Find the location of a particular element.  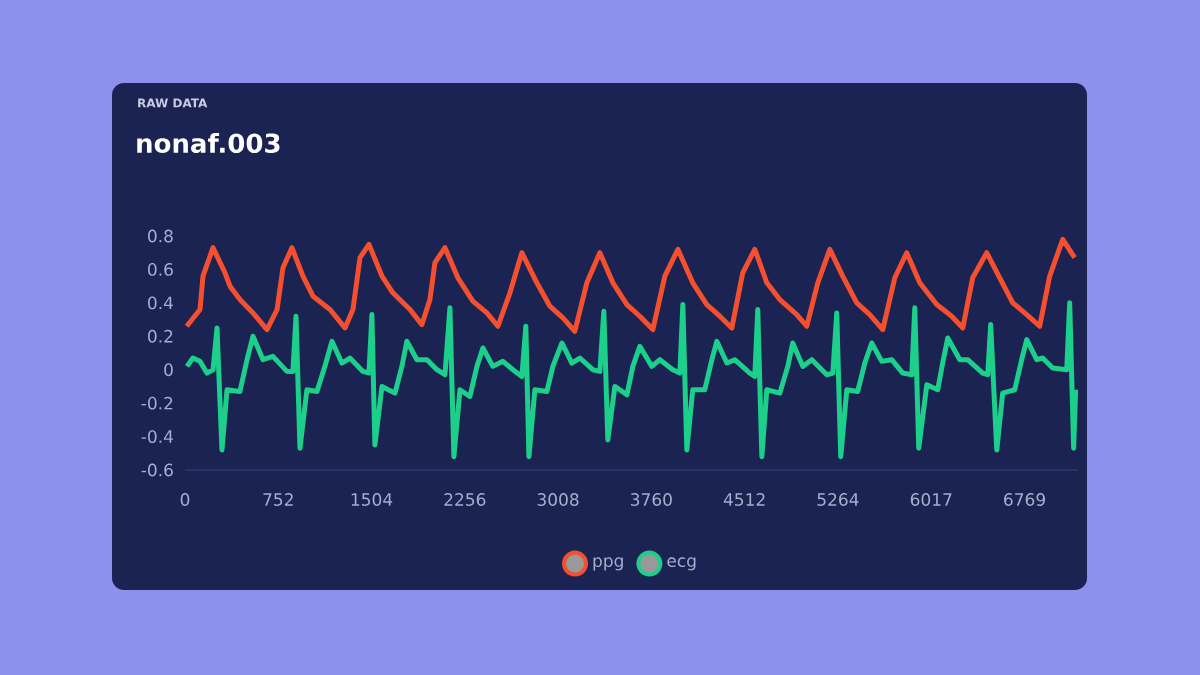

chart-subtitle: RAW DATA is located at coordinates (173, 103).